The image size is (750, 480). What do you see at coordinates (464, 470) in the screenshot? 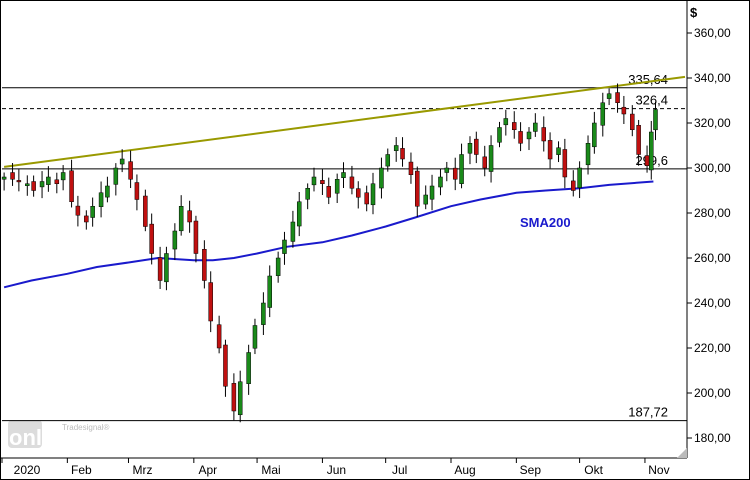
I see `x-tick-label: Aug` at bounding box center [464, 470].